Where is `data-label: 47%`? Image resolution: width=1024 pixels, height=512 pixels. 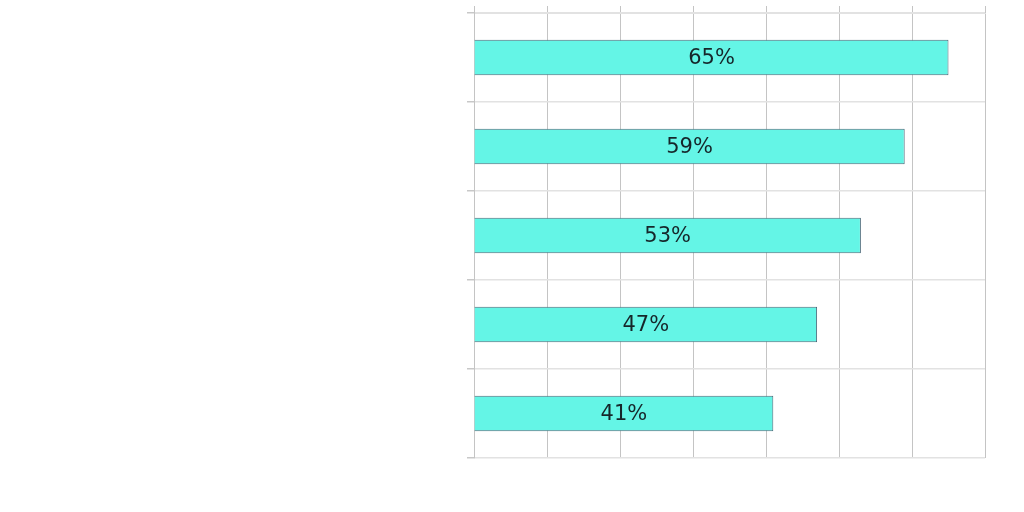
data-label: 47% is located at coordinates (646, 323).